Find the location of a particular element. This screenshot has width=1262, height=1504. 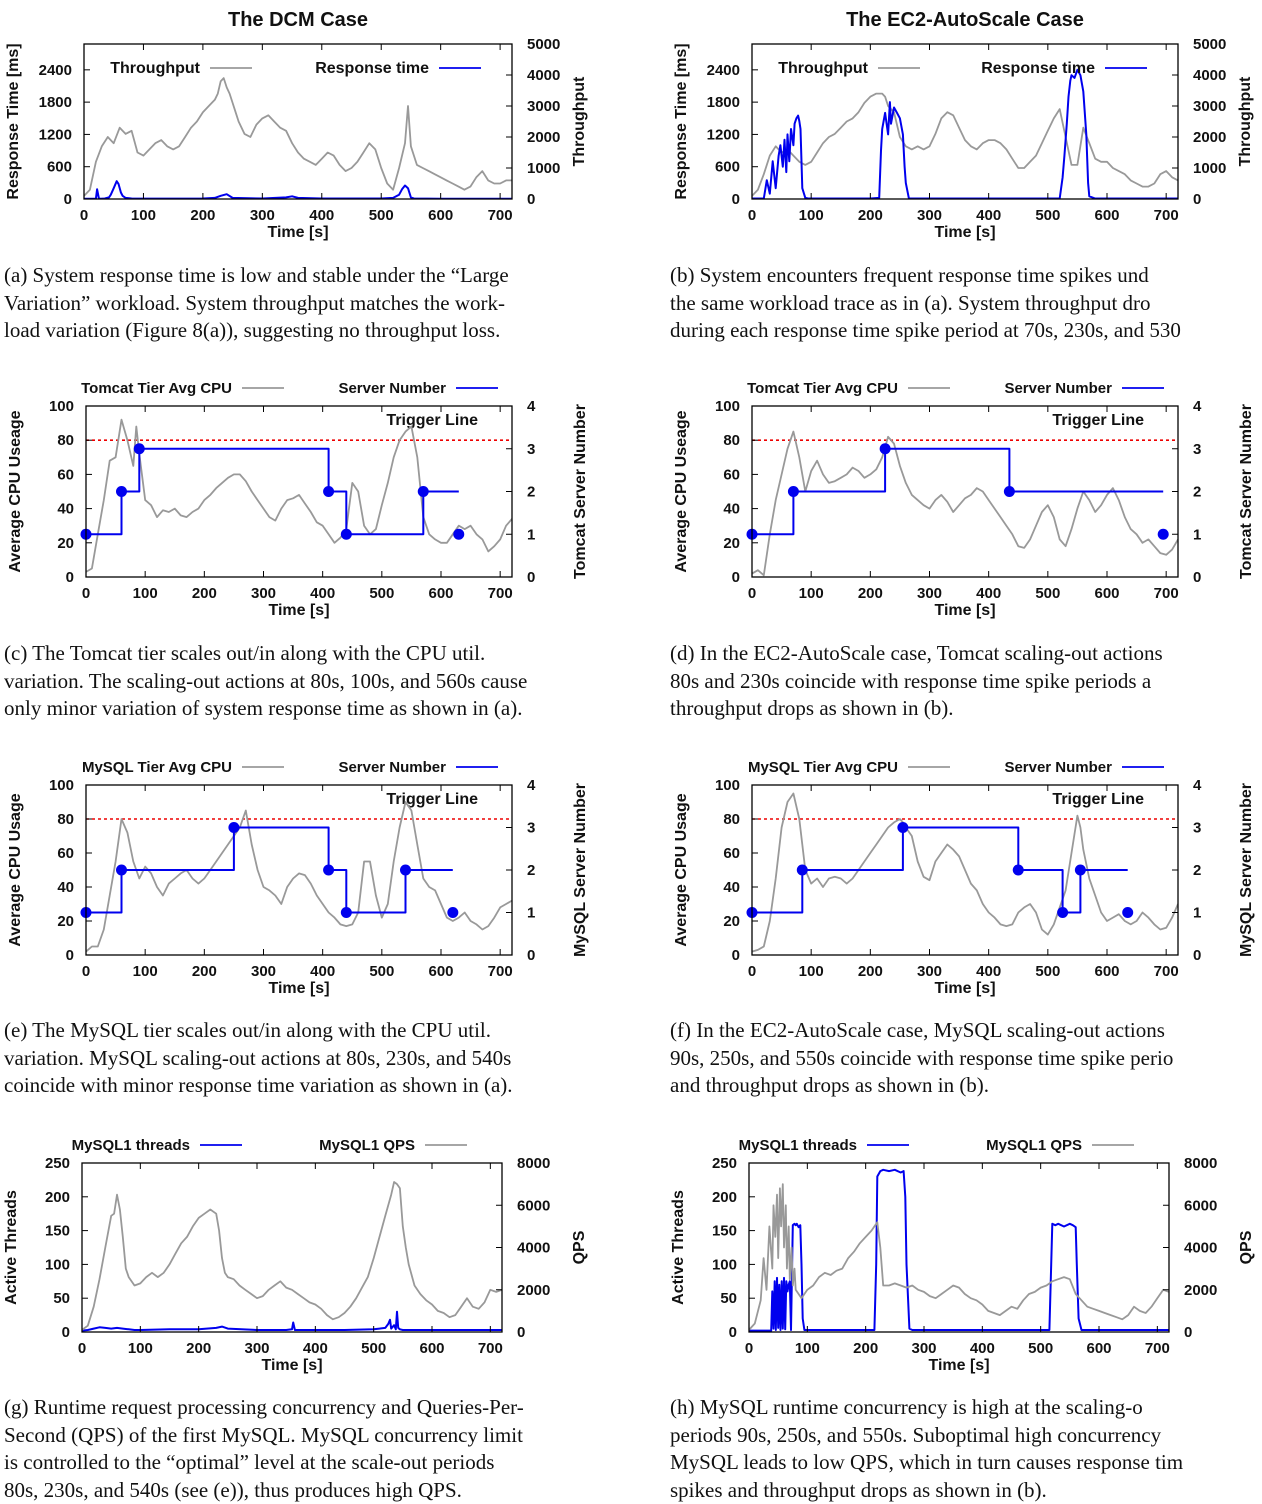

y2-tick-label: 8000 is located at coordinates (1200, 1163).